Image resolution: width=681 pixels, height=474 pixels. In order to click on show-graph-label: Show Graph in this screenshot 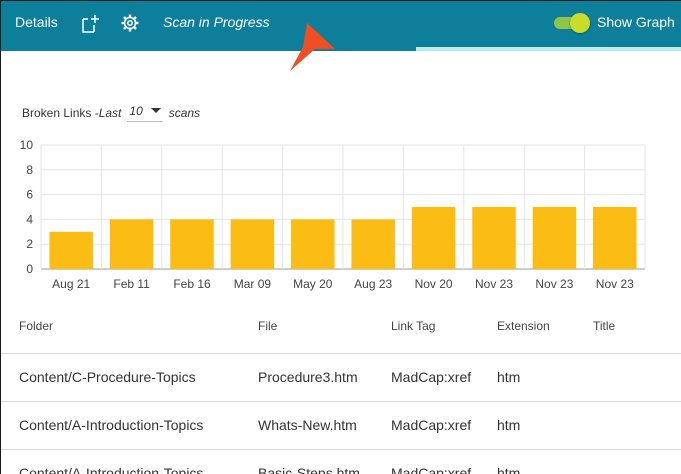, I will do `click(636, 22)`.